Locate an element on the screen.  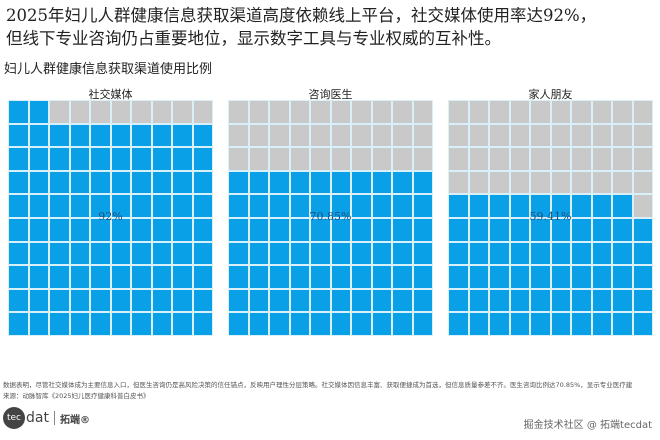
waffle-value-label: 92% is located at coordinates (110, 216).